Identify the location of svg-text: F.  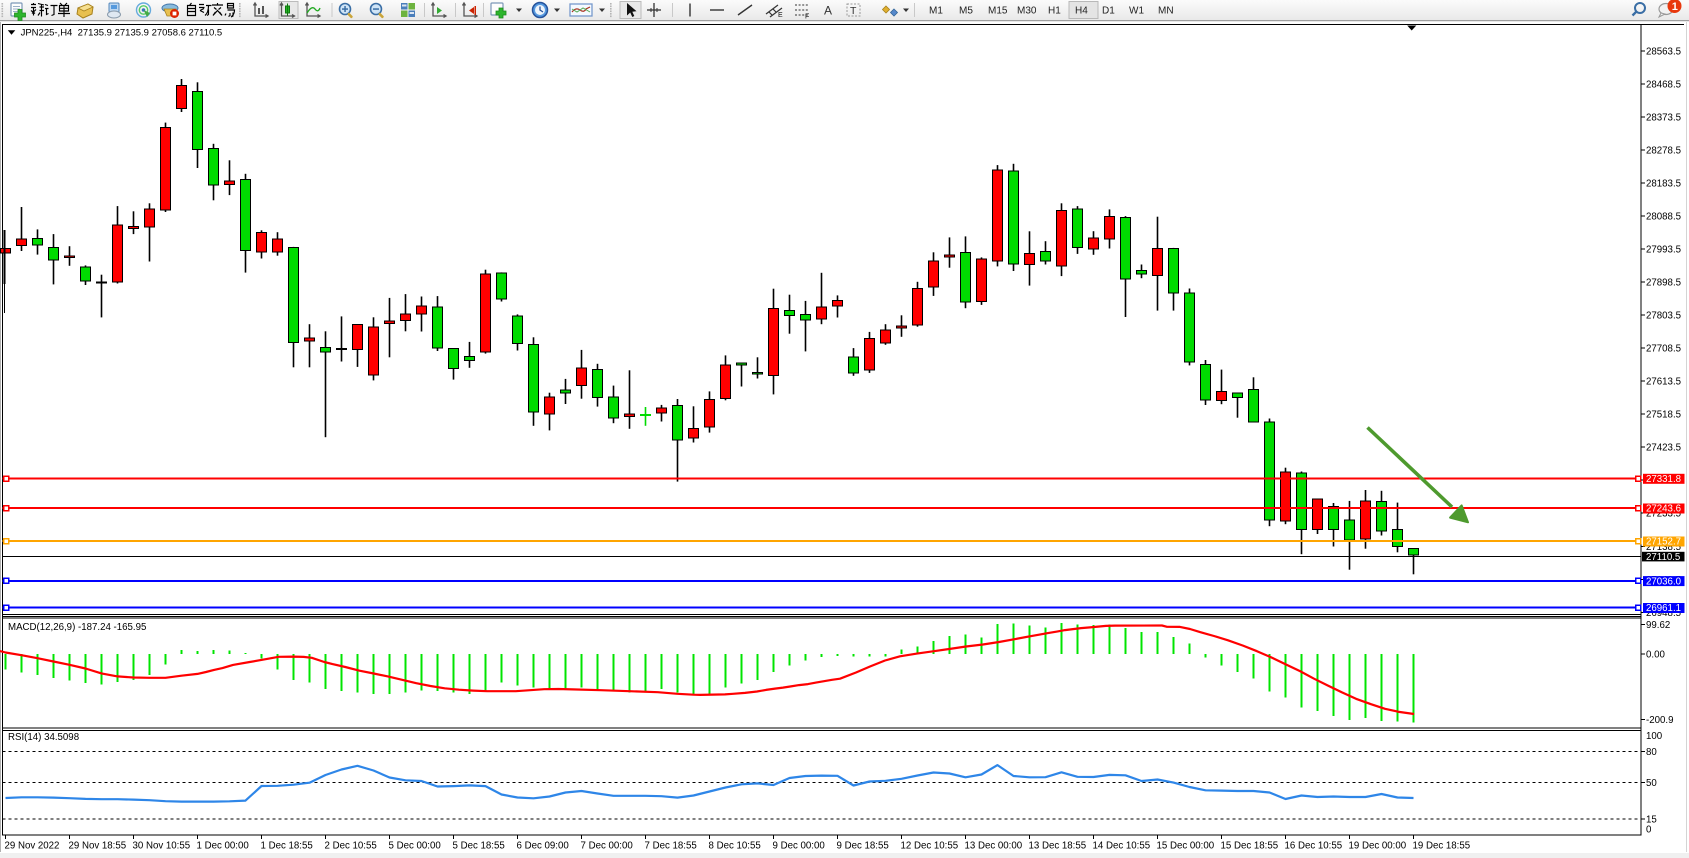
(807, 17).